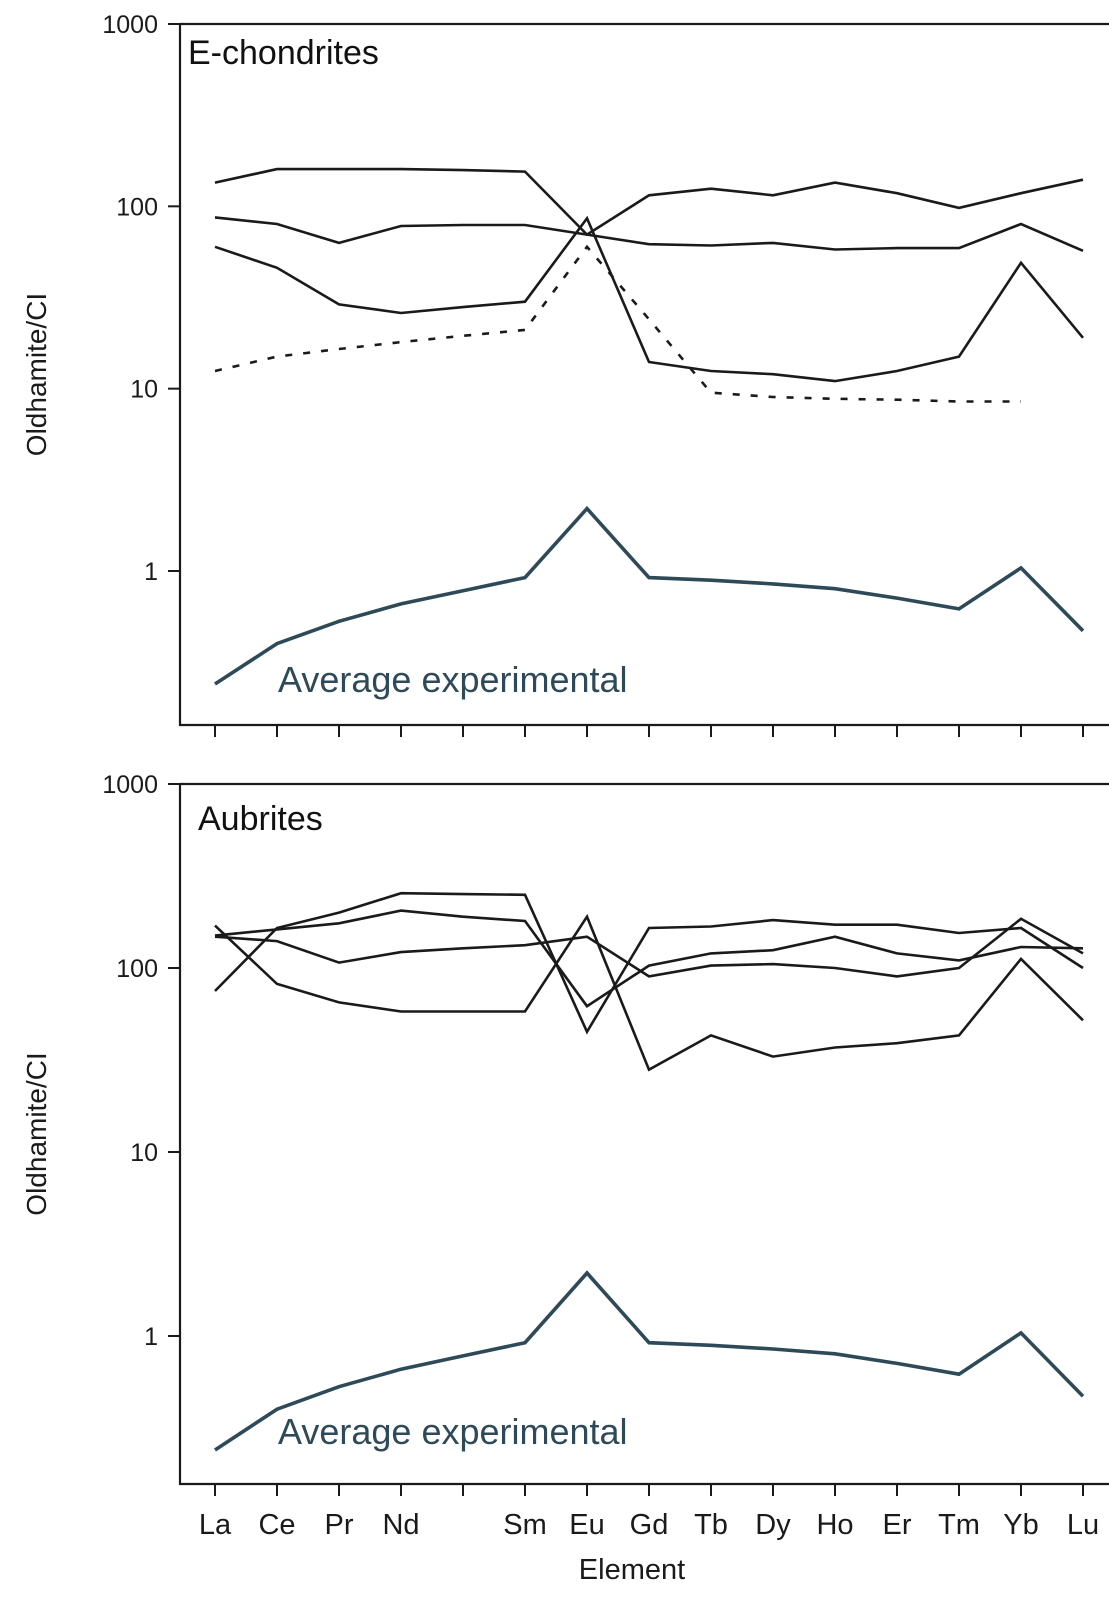 The image size is (1109, 1598). I want to click on x-tick-label-ho: Ho, so click(834, 1525).